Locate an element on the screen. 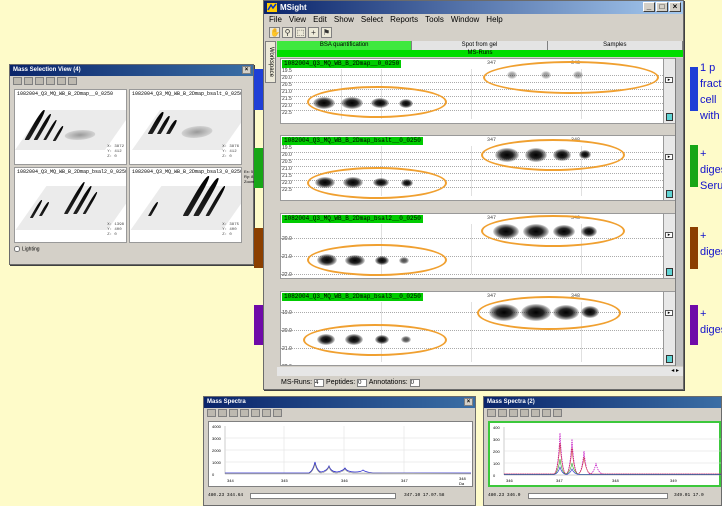  tab-samples: Samples is located at coordinates (615, 45).